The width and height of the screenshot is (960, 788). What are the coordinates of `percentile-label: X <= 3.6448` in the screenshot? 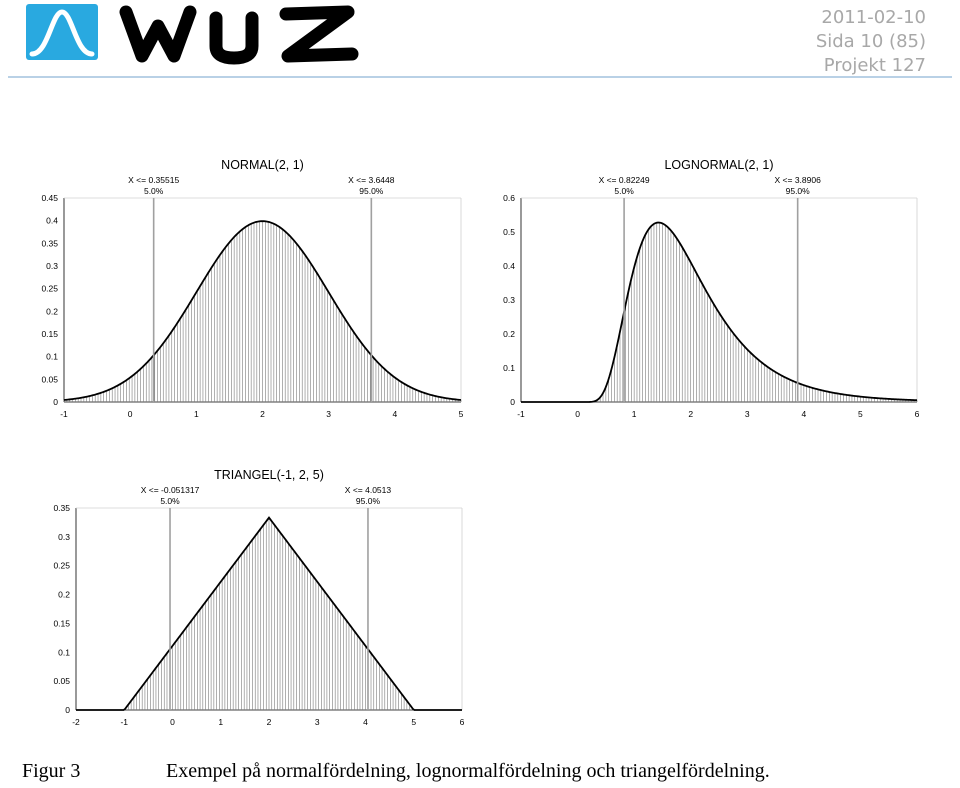 It's located at (371, 180).